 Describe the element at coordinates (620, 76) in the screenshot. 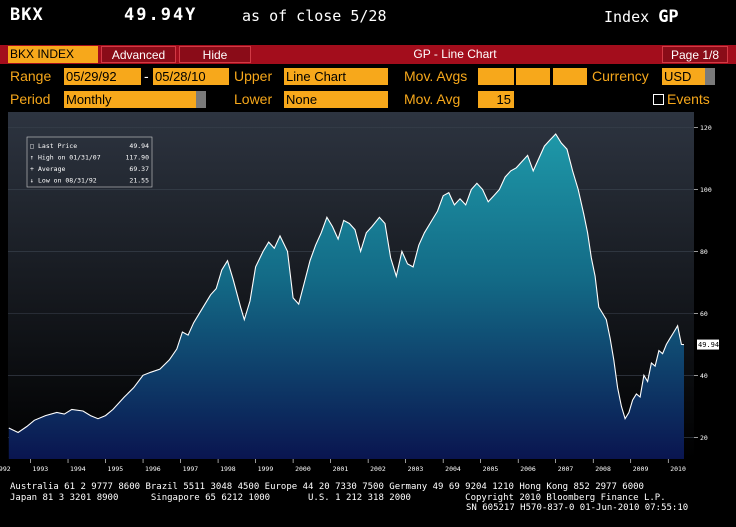

I see `currency-label: Currency` at that location.